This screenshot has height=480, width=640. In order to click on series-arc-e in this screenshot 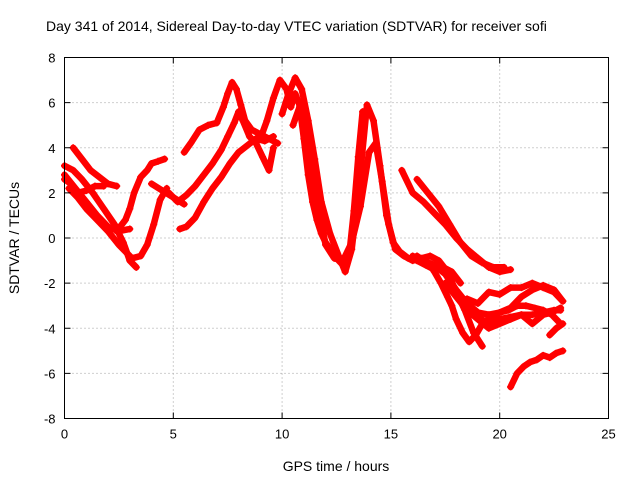, I will do `click(95, 167)`.